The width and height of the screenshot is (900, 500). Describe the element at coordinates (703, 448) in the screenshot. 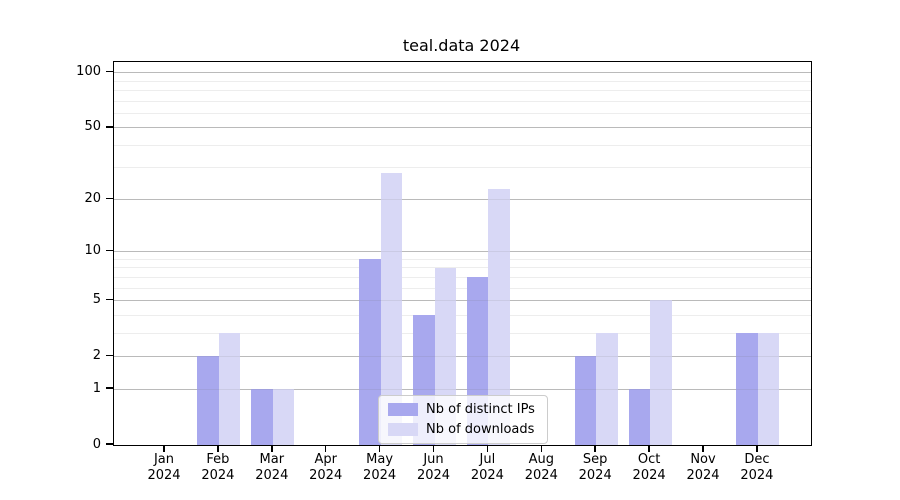

I see `x-tick-Nov` at that location.